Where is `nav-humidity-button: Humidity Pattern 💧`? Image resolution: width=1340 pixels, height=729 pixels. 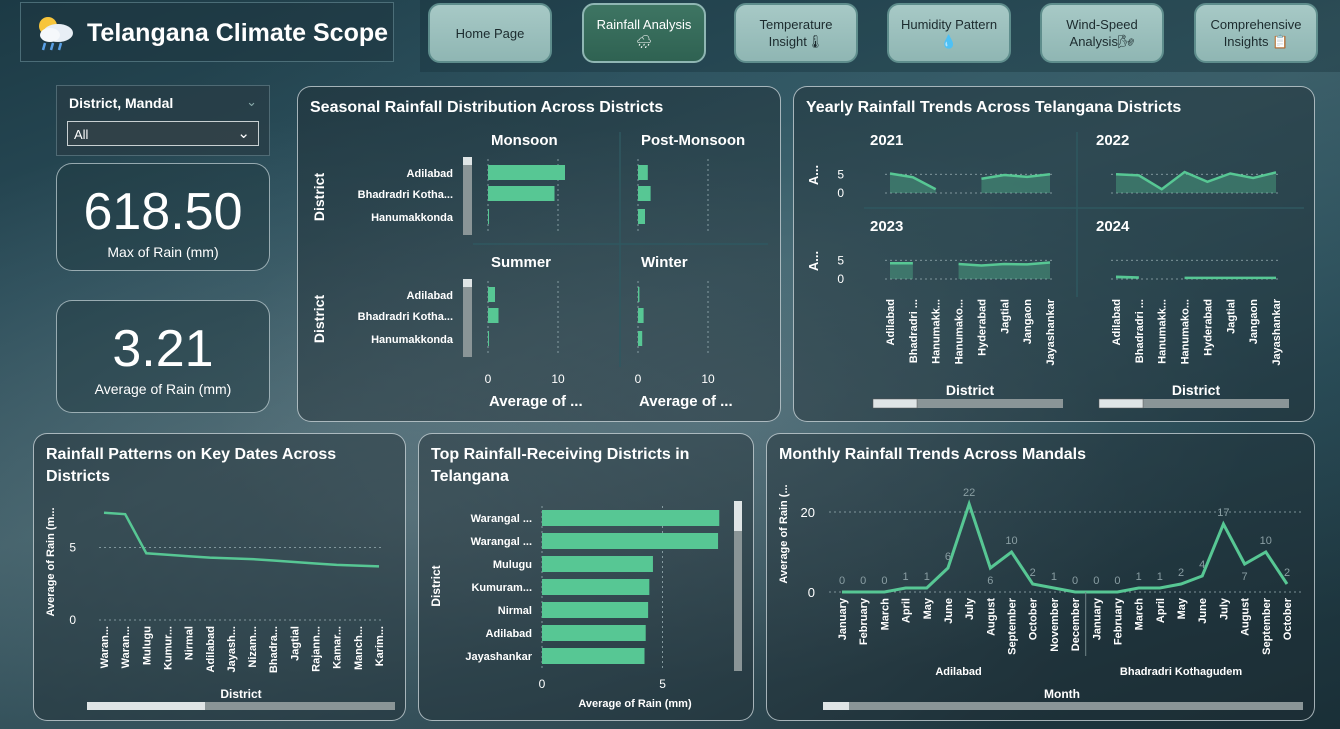 nav-humidity-button: Humidity Pattern 💧 is located at coordinates (949, 33).